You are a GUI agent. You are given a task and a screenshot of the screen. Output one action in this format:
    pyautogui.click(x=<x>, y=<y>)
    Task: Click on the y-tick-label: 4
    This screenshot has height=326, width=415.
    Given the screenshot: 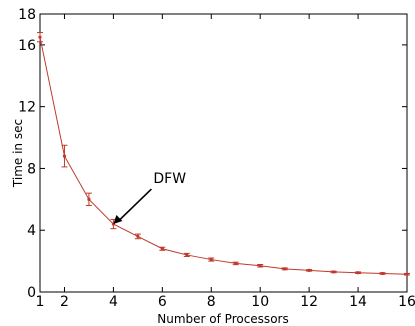 What is the action you would take?
    pyautogui.click(x=31, y=231)
    